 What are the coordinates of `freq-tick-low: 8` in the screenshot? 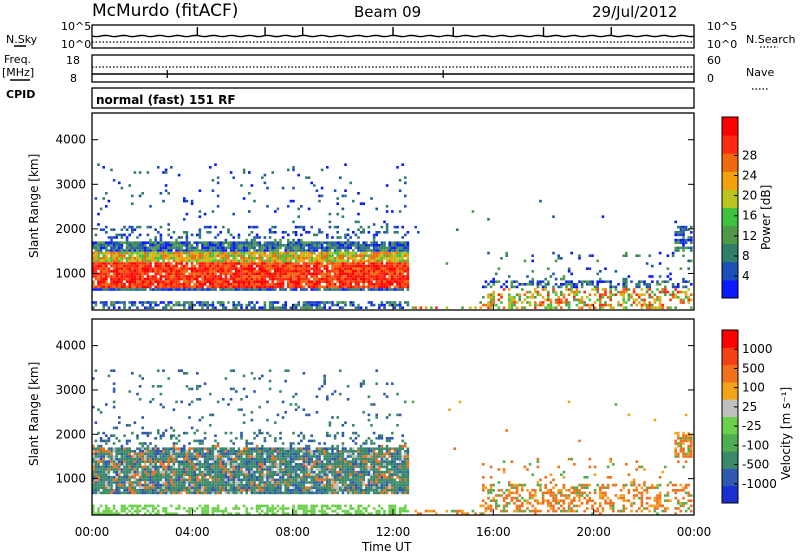 It's located at (73, 78).